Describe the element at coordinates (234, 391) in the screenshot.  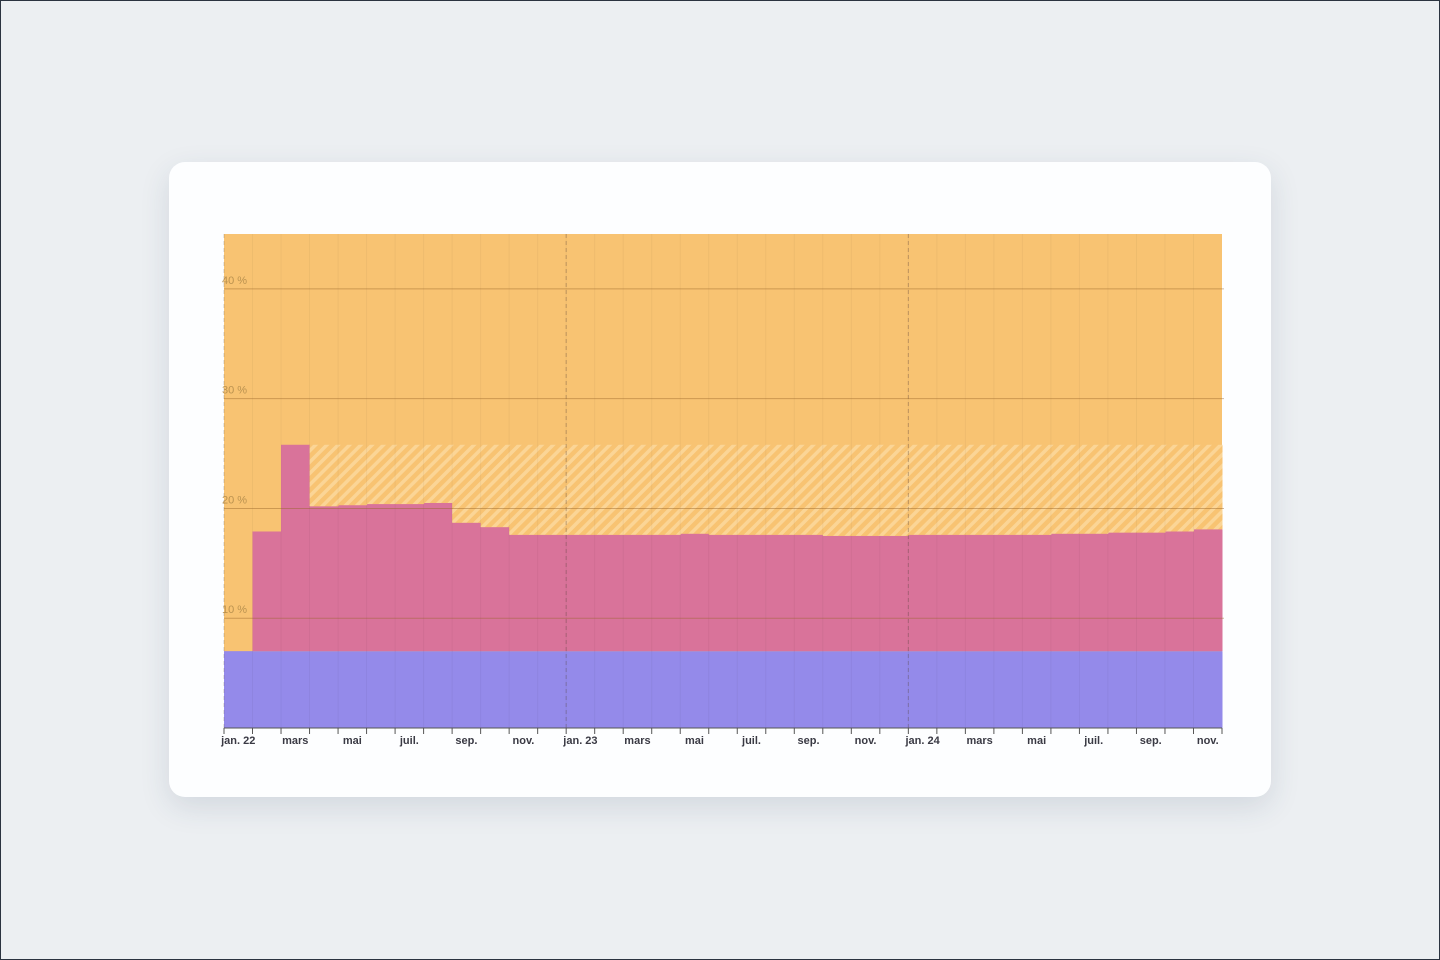
I see `y-tick-label: 30 %` at that location.